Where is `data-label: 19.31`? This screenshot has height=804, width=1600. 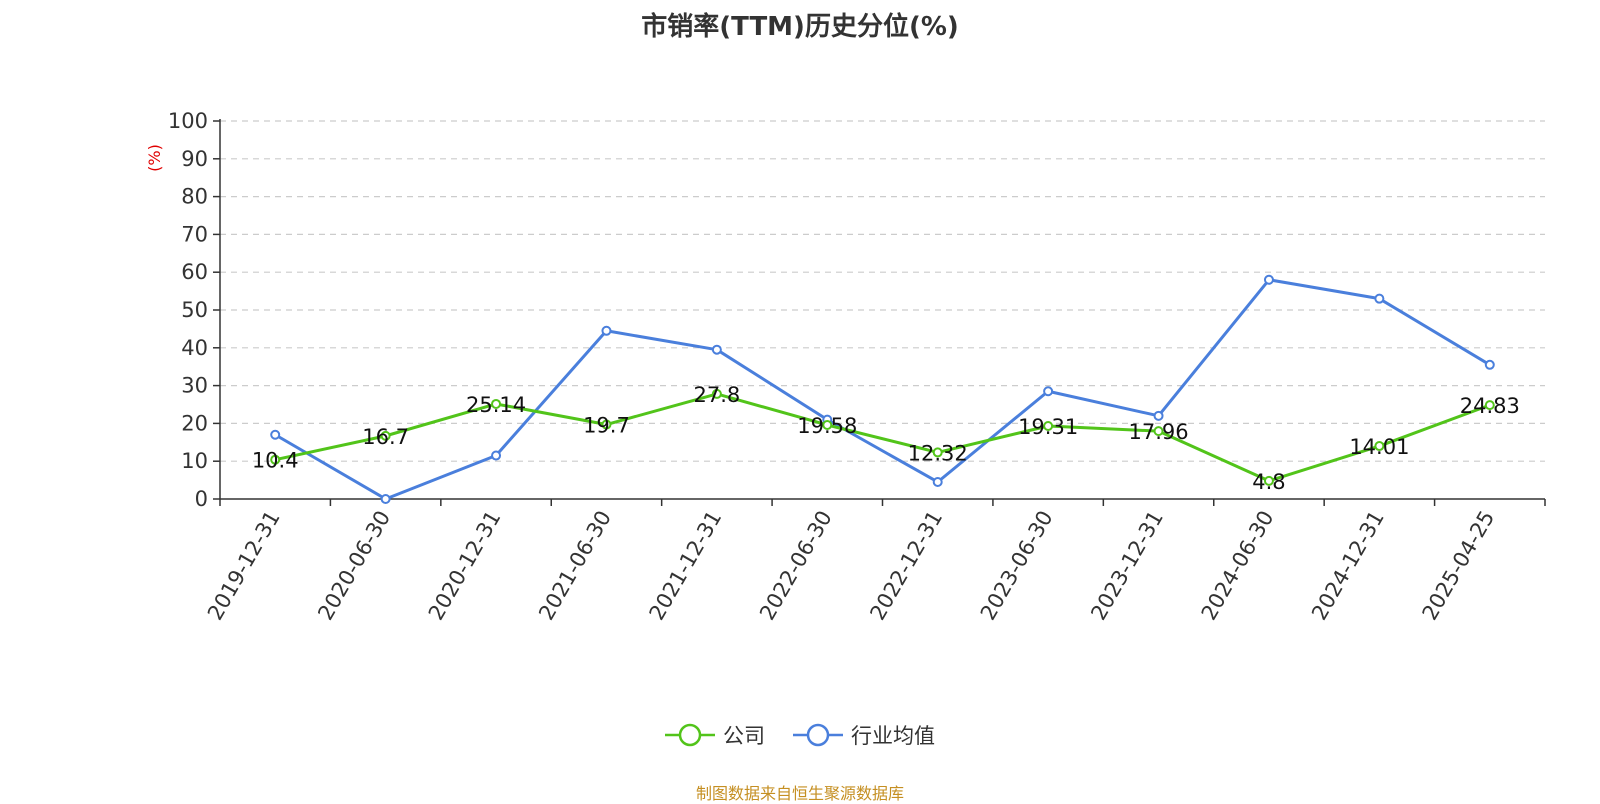
data-label: 19.31 is located at coordinates (1048, 427).